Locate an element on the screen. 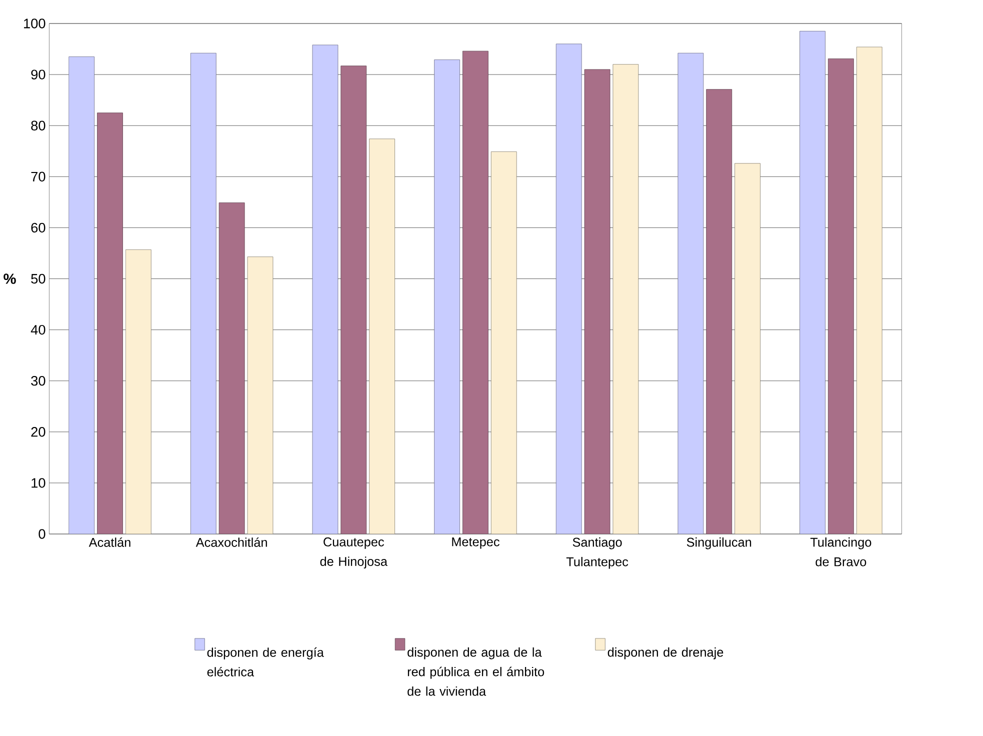 This screenshot has width=983, height=736. x-tick-label: Metepec is located at coordinates (476, 543).